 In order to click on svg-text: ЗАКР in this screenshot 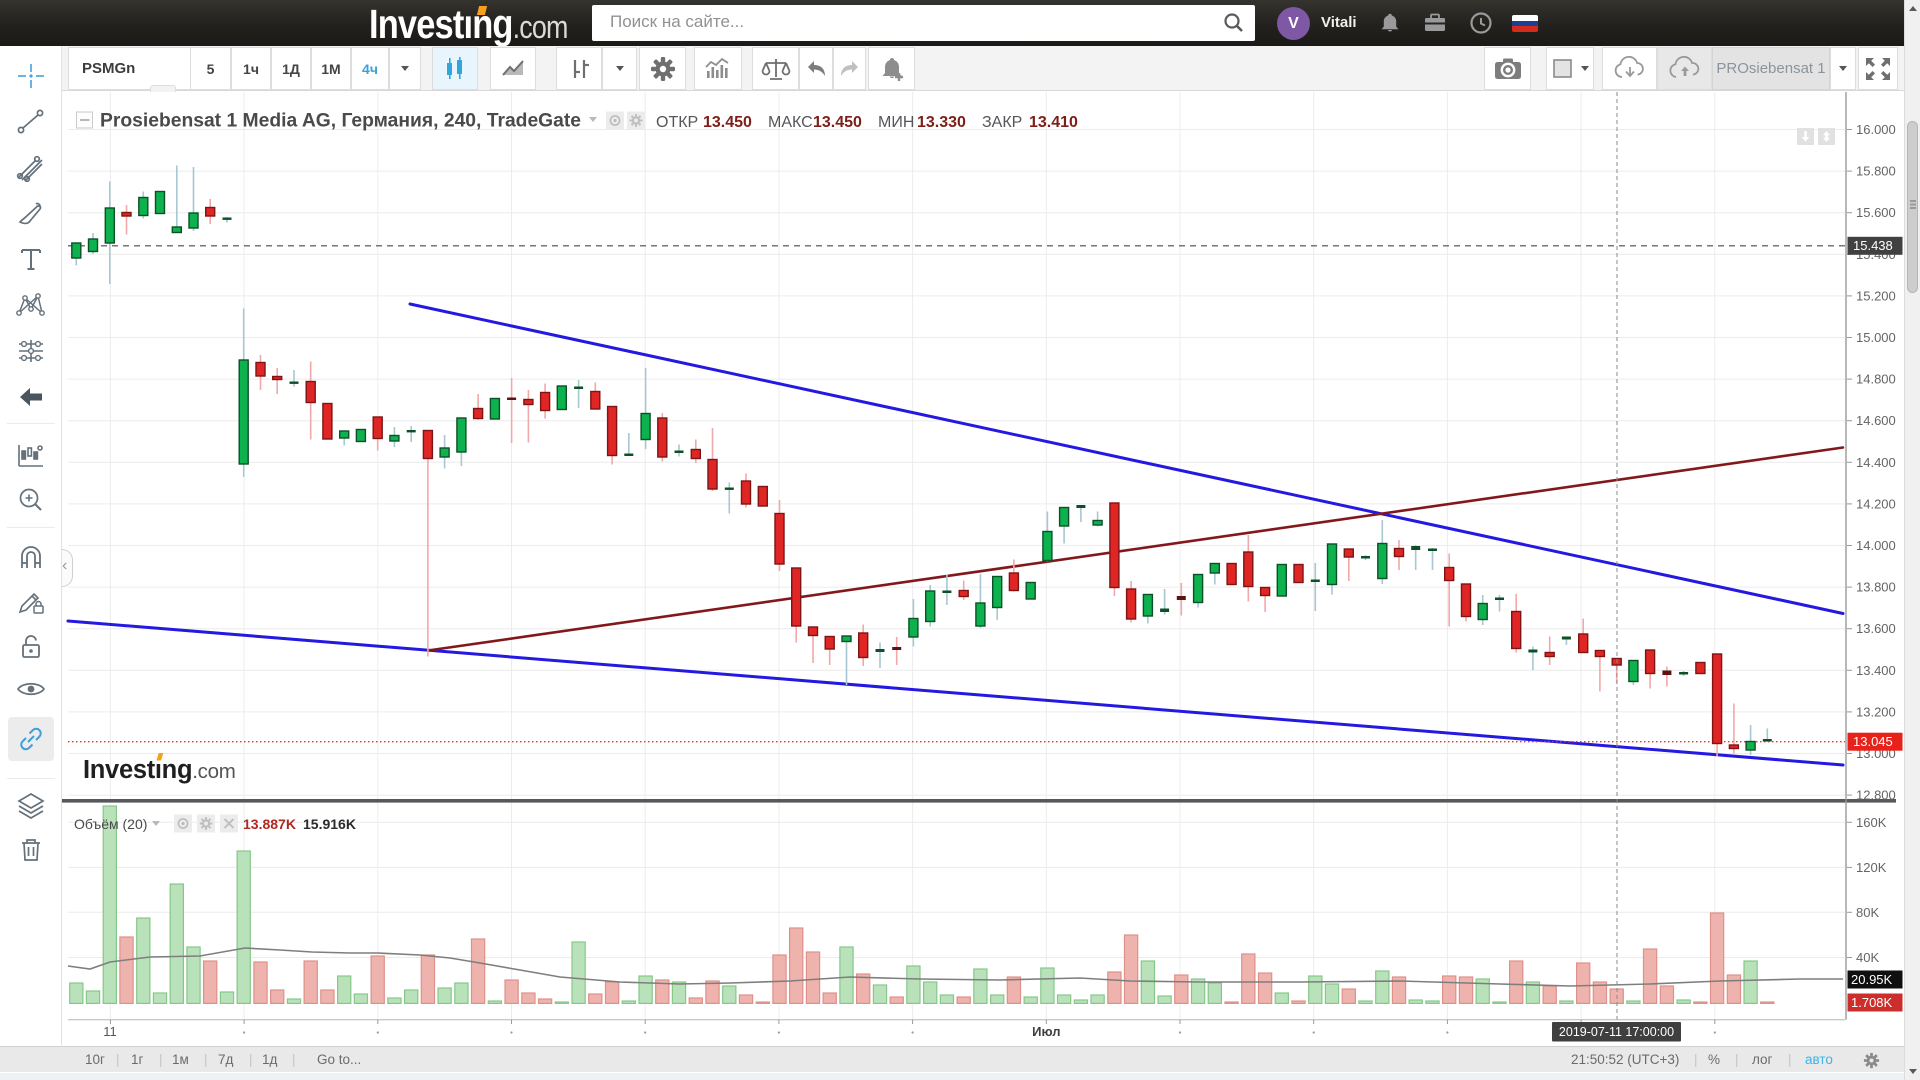, I will do `click(1002, 122)`.